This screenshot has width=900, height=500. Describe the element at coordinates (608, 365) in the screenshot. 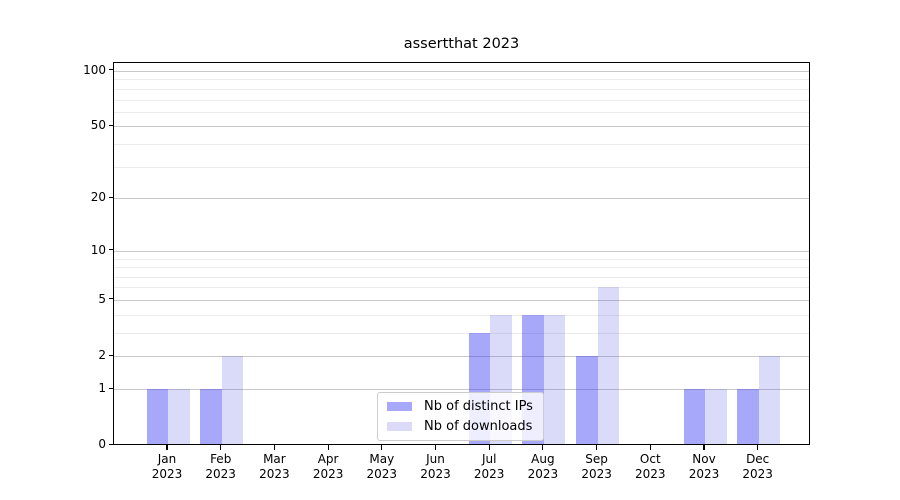

I see `bar-downloads-sep` at that location.